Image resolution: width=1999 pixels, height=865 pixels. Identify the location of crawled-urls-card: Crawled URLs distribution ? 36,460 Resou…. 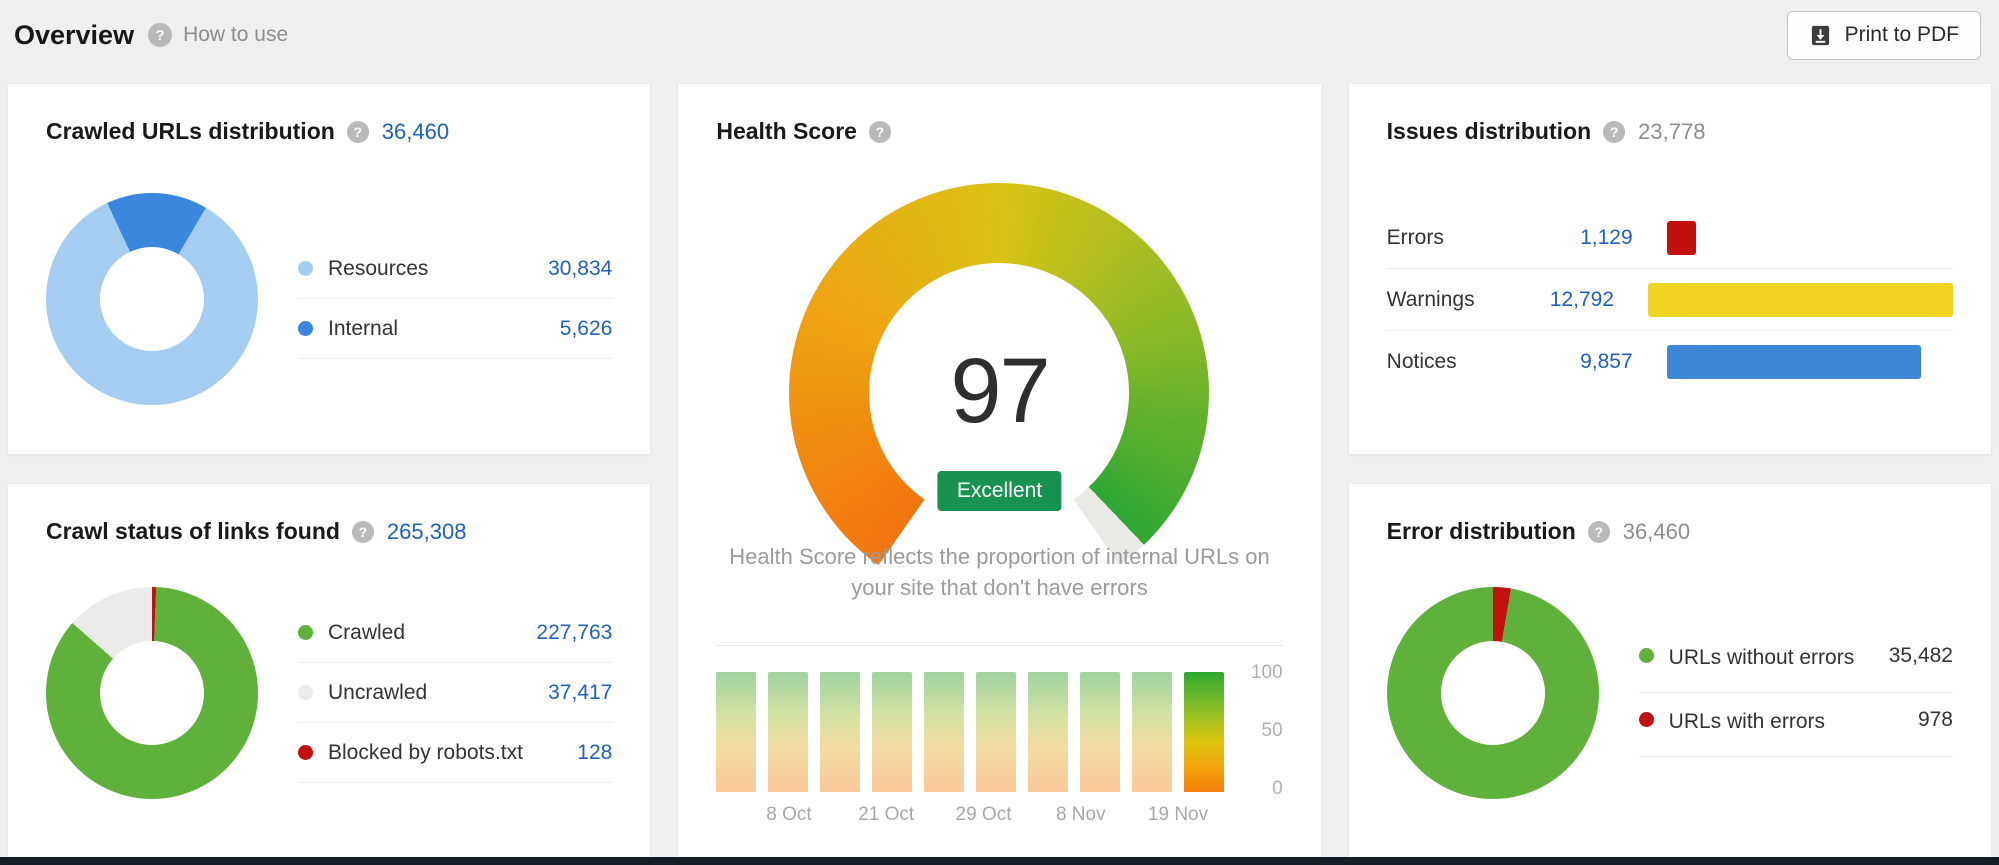
(329, 269).